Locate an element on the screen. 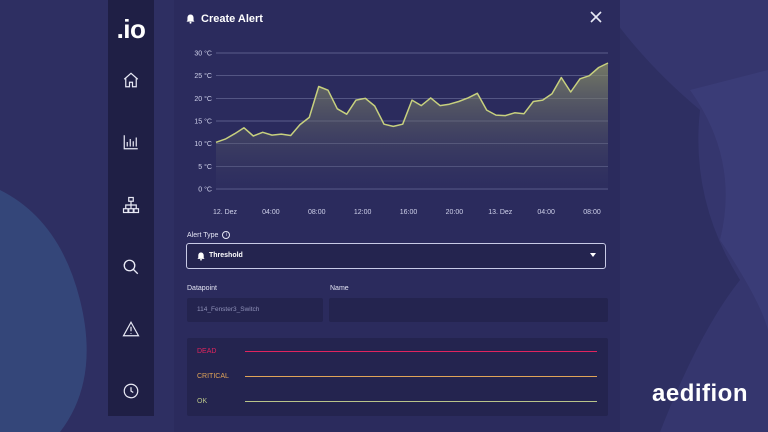 Image resolution: width=768 pixels, height=432 pixels. clock-icon is located at coordinates (131, 391).